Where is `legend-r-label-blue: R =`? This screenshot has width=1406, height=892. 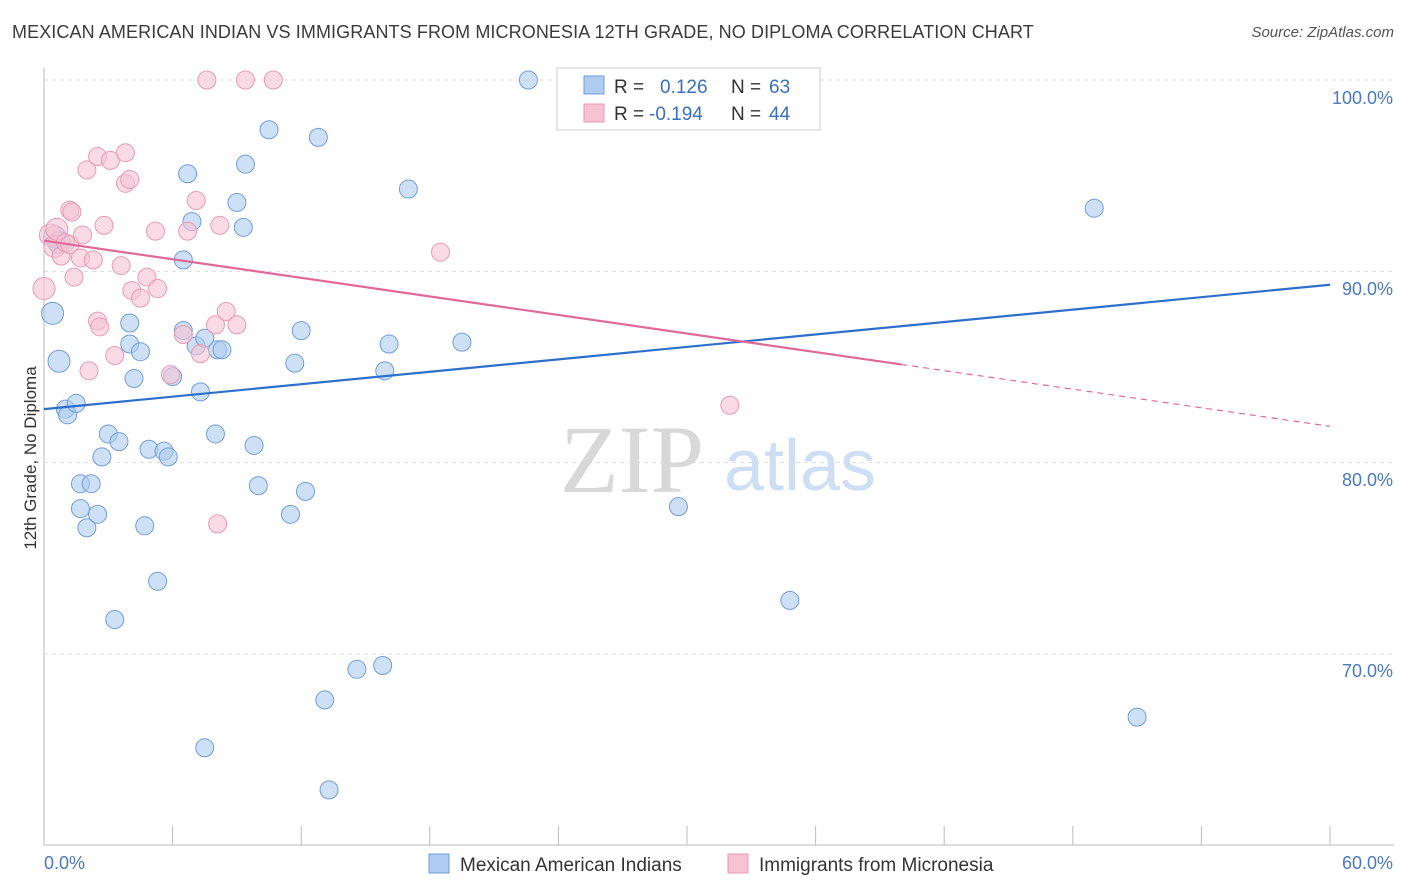
legend-r-label-blue: R = is located at coordinates (629, 87).